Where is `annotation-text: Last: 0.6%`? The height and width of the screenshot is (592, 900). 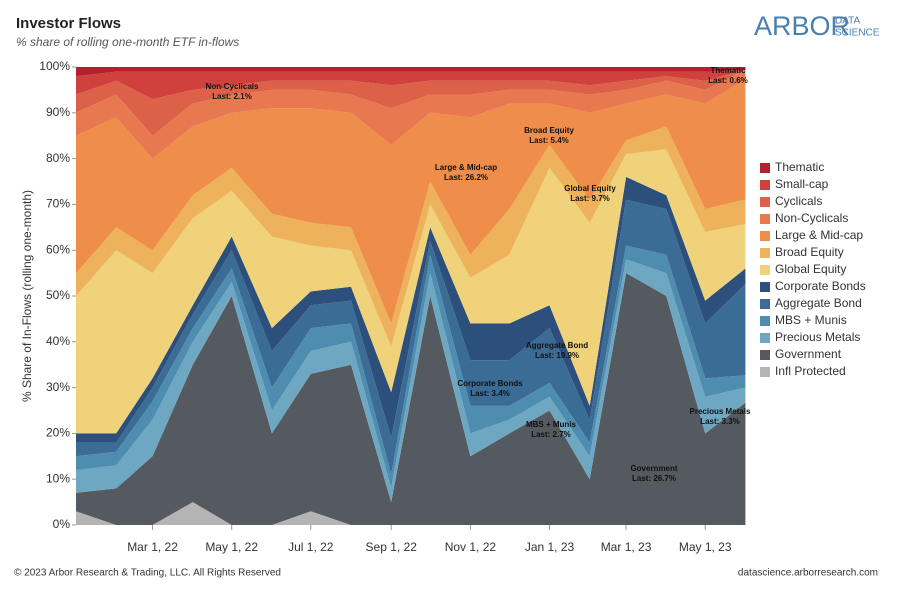
annotation-text: Last: 0.6% is located at coordinates (728, 80).